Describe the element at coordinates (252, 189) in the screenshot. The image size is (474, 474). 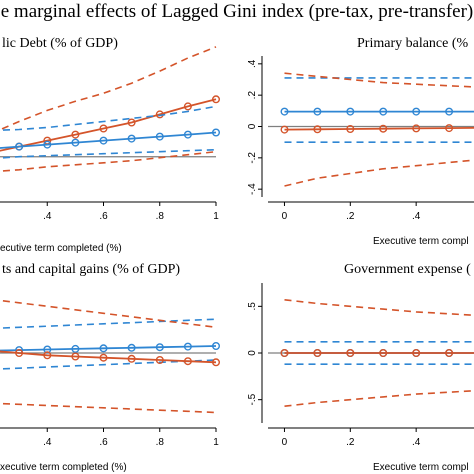
I see `y-tick-label: -.4` at that location.